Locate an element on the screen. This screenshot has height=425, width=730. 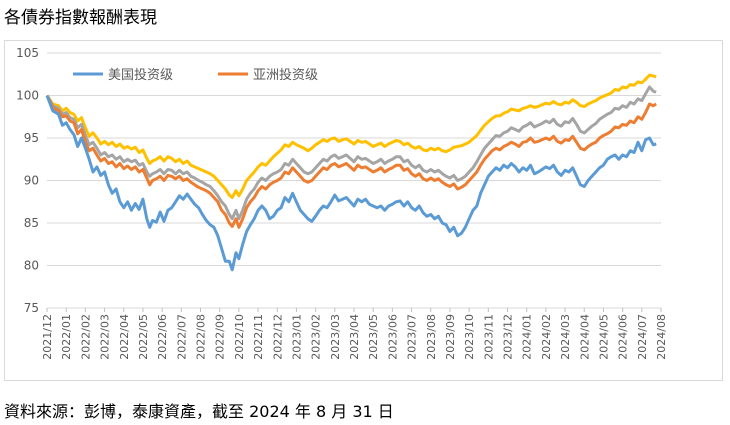
x-tick-label: 2023/03 is located at coordinates (335, 337).